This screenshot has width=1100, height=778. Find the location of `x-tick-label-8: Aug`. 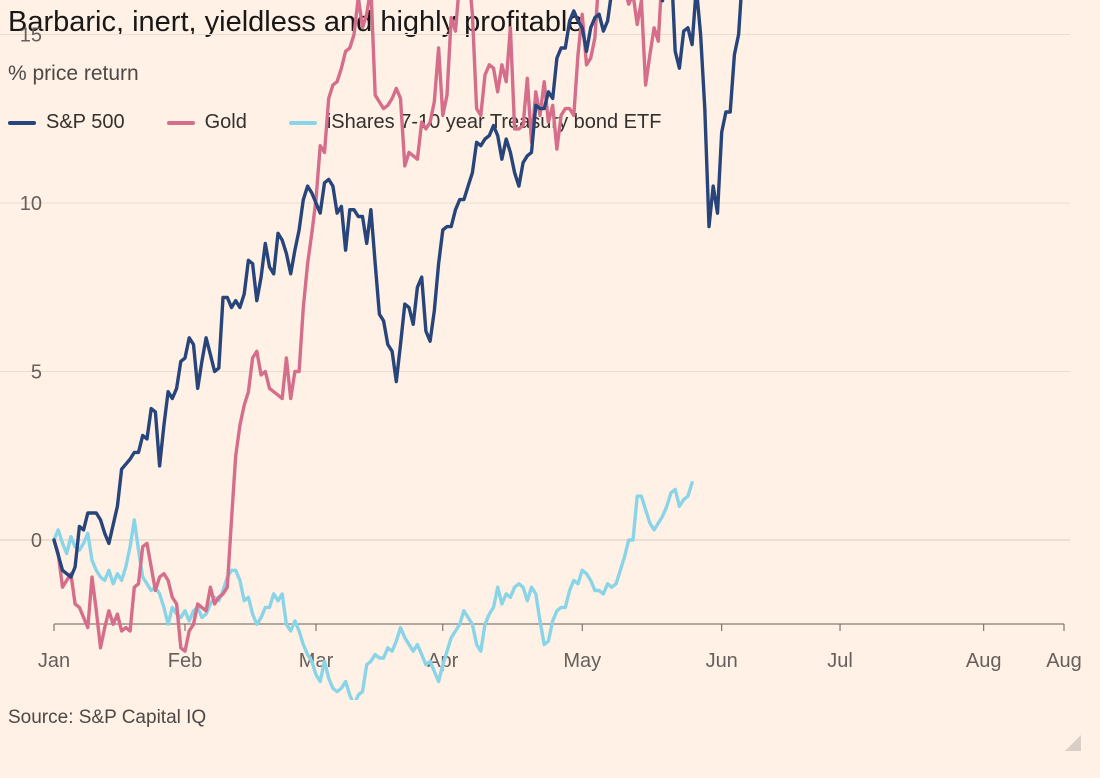

x-tick-label-8: Aug is located at coordinates (1064, 661).